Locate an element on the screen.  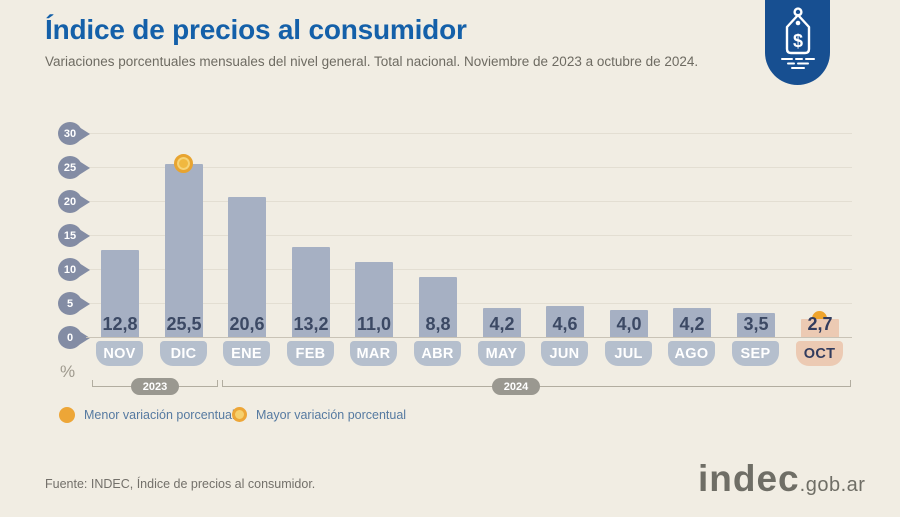
month-pill-sep: SEP is located at coordinates (755, 353).